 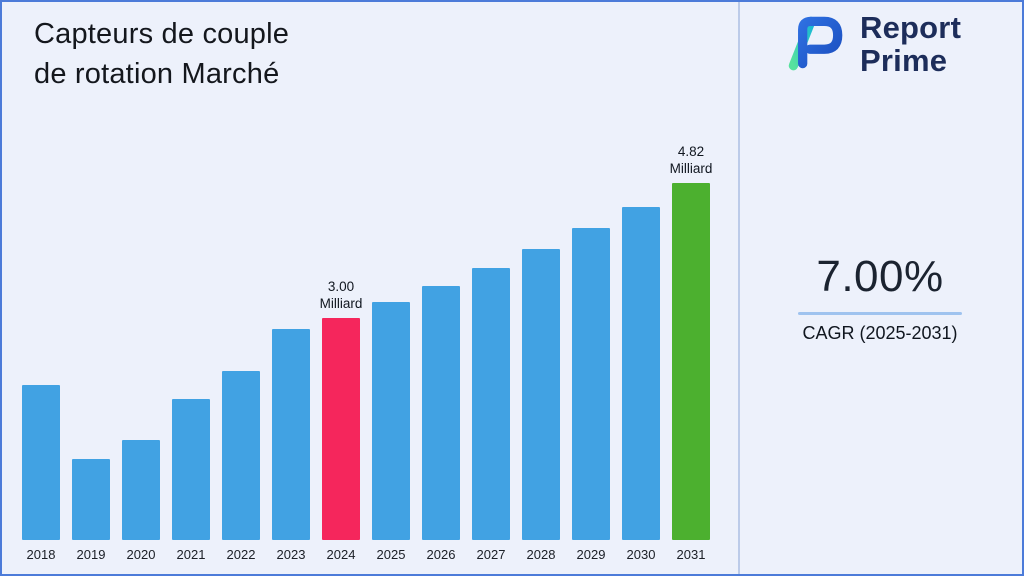 I want to click on bar-2026, so click(x=441, y=413).